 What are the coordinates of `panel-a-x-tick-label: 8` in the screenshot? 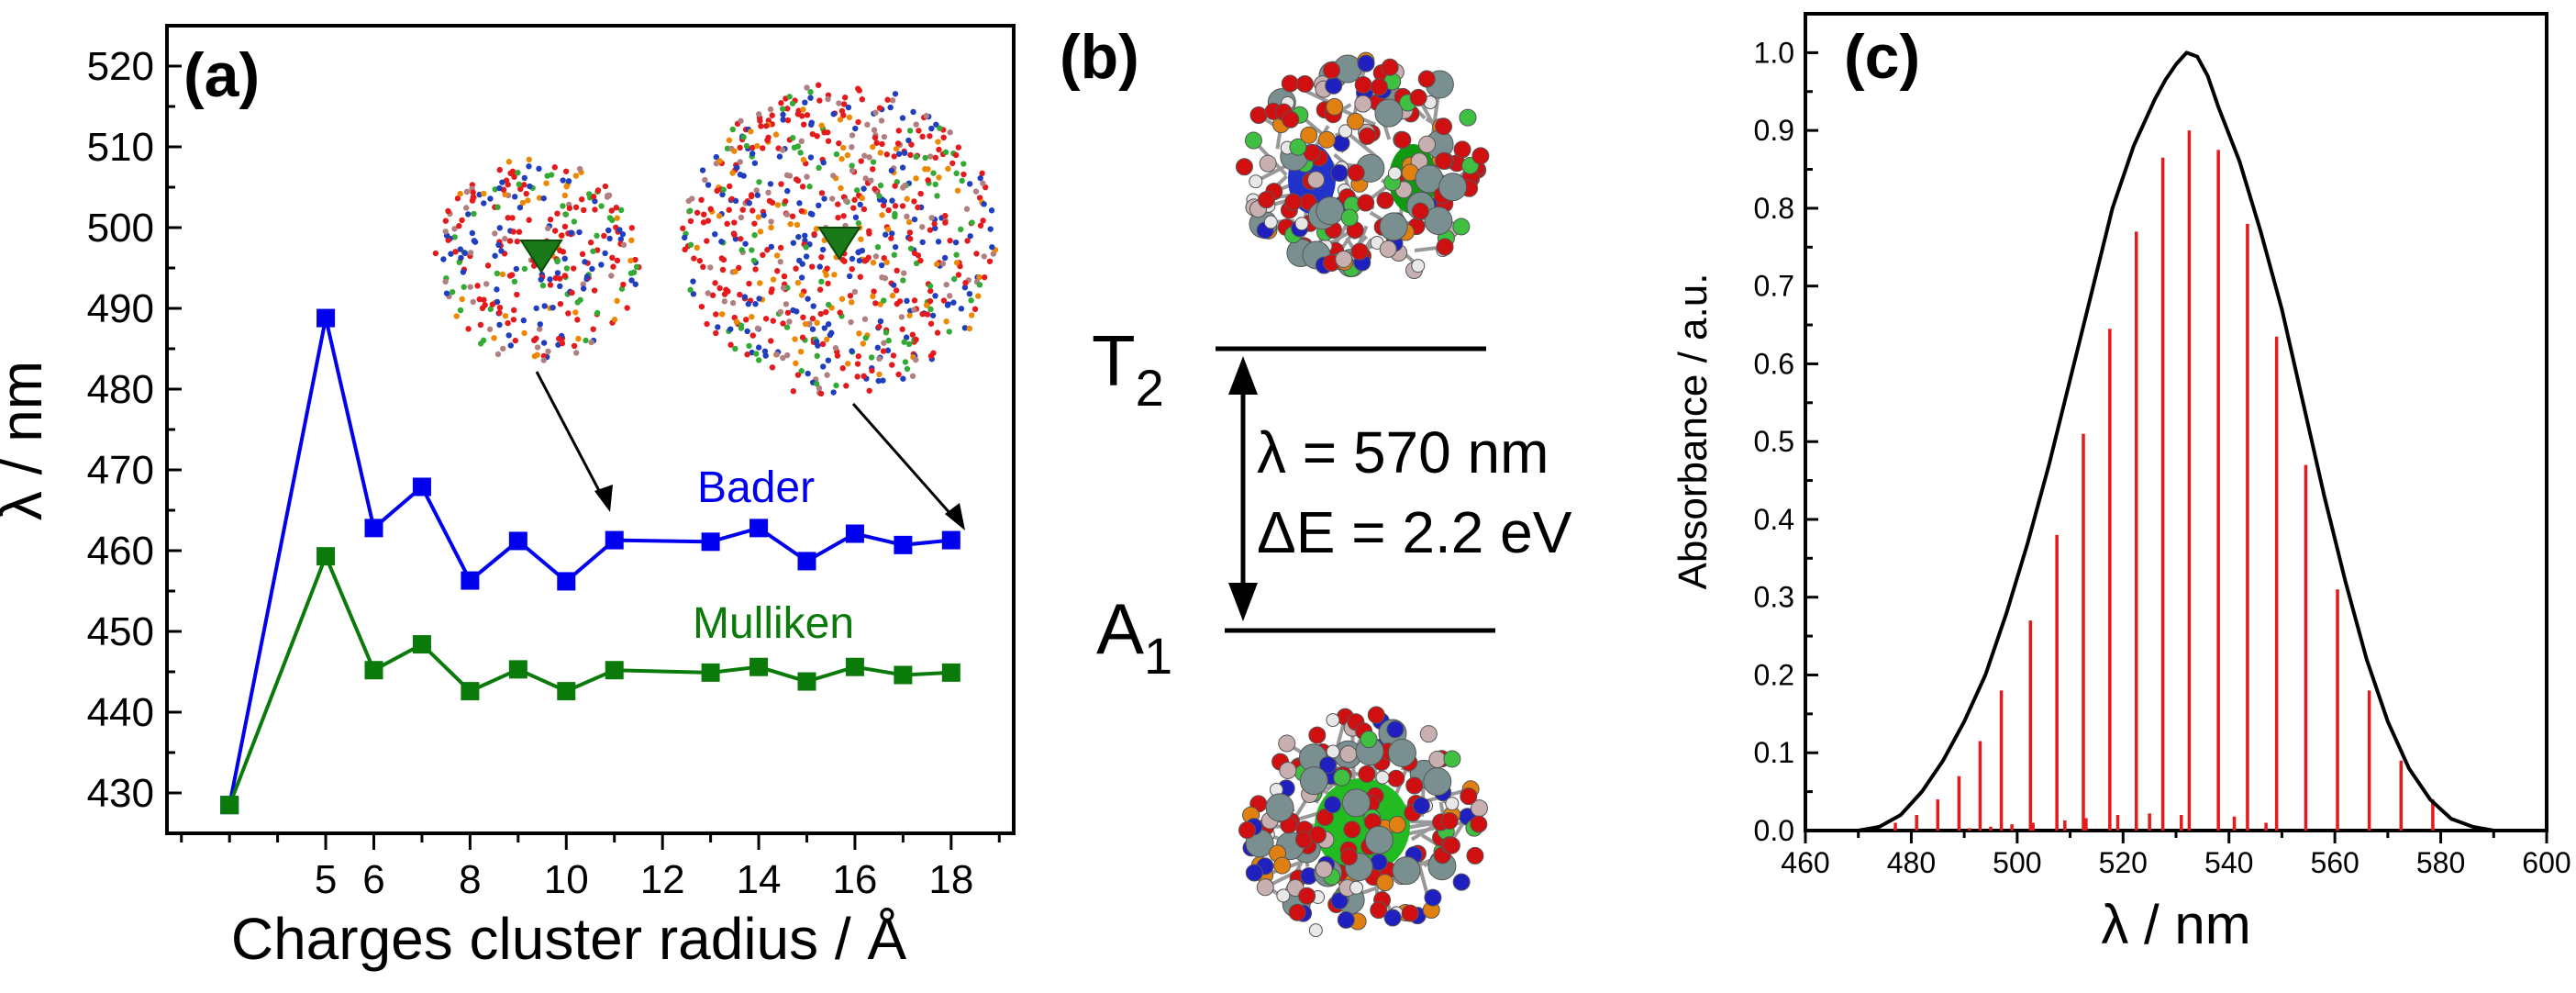 It's located at (470, 879).